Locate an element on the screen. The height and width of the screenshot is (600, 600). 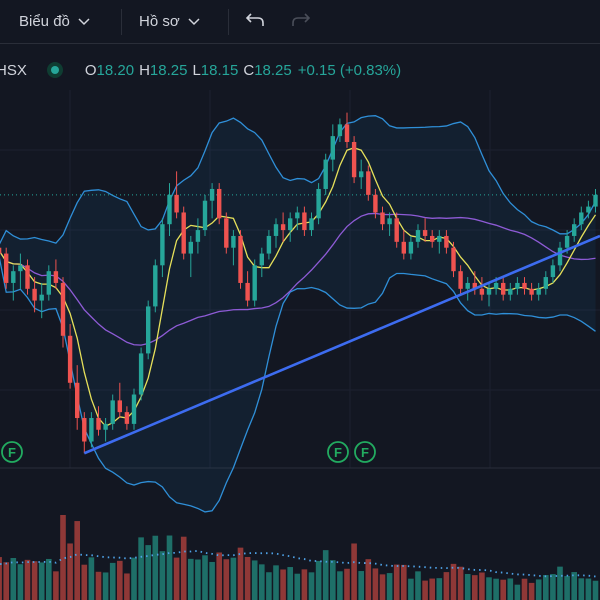
profile-menu-button: Hồ sơ is located at coordinates (169, 21).